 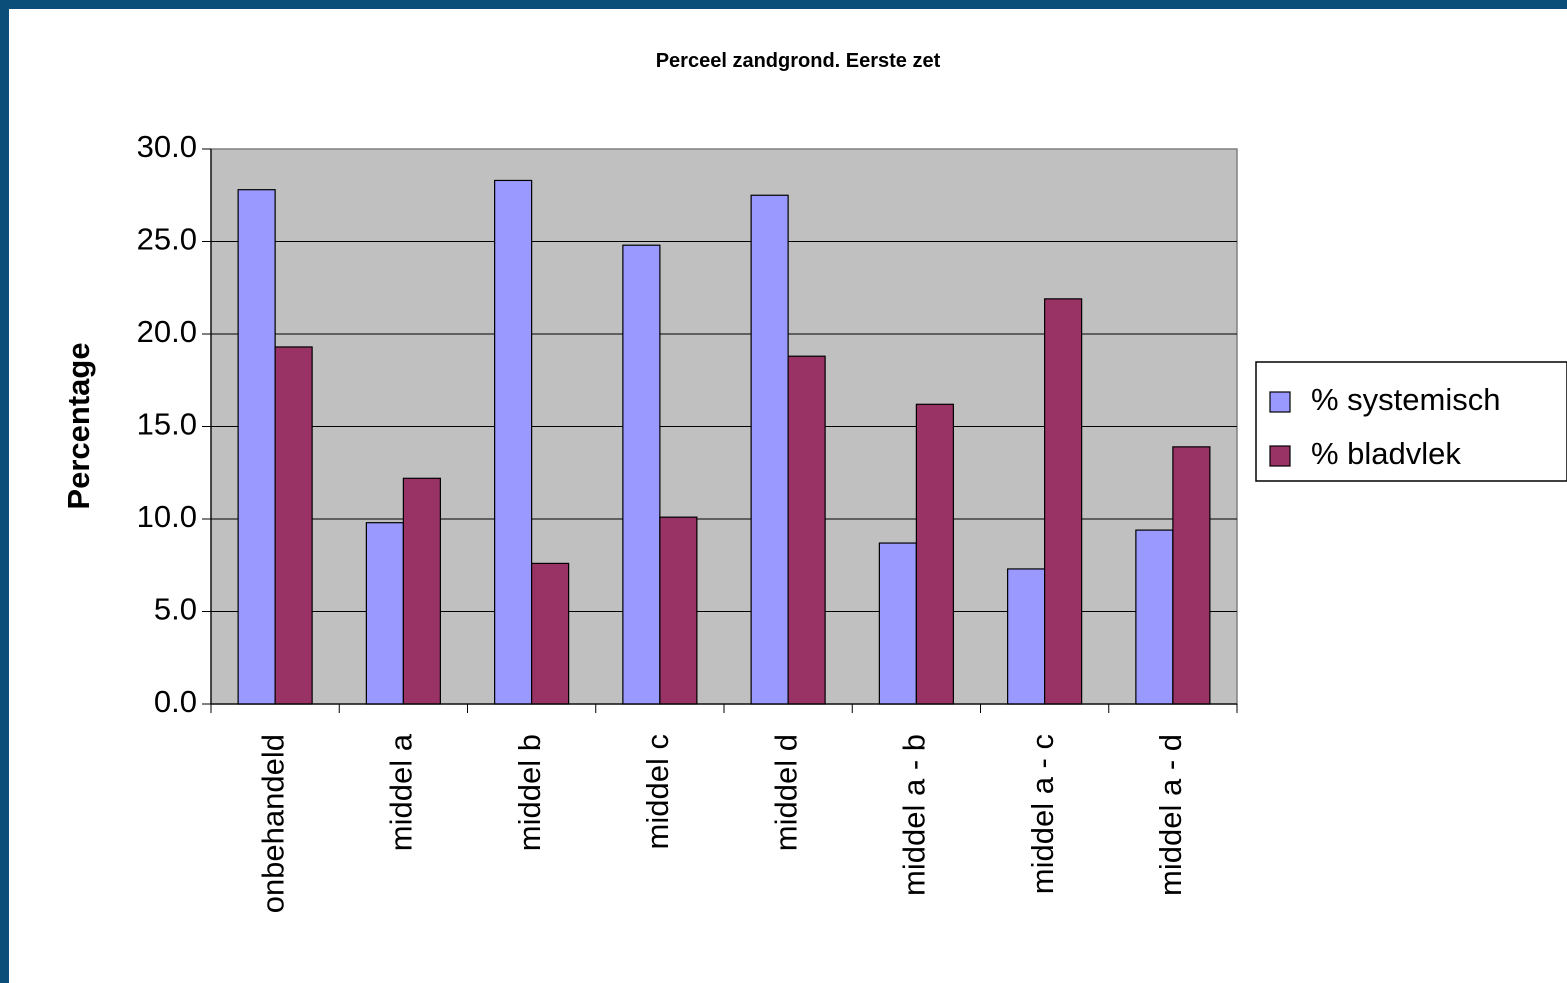 What do you see at coordinates (175, 609) in the screenshot?
I see `y-tick-label: 5.0` at bounding box center [175, 609].